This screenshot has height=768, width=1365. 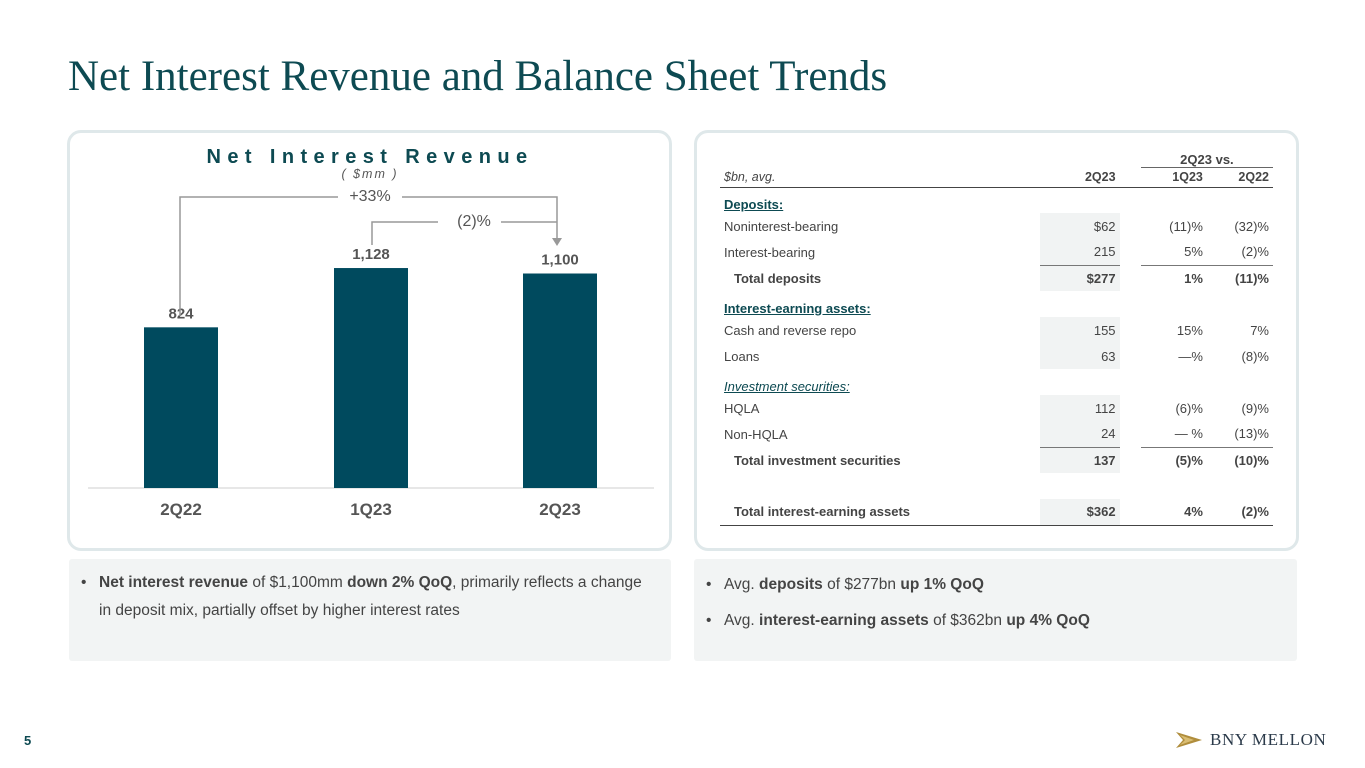 What do you see at coordinates (474, 221) in the screenshot?
I see `annotation-minus2: (2)%` at bounding box center [474, 221].